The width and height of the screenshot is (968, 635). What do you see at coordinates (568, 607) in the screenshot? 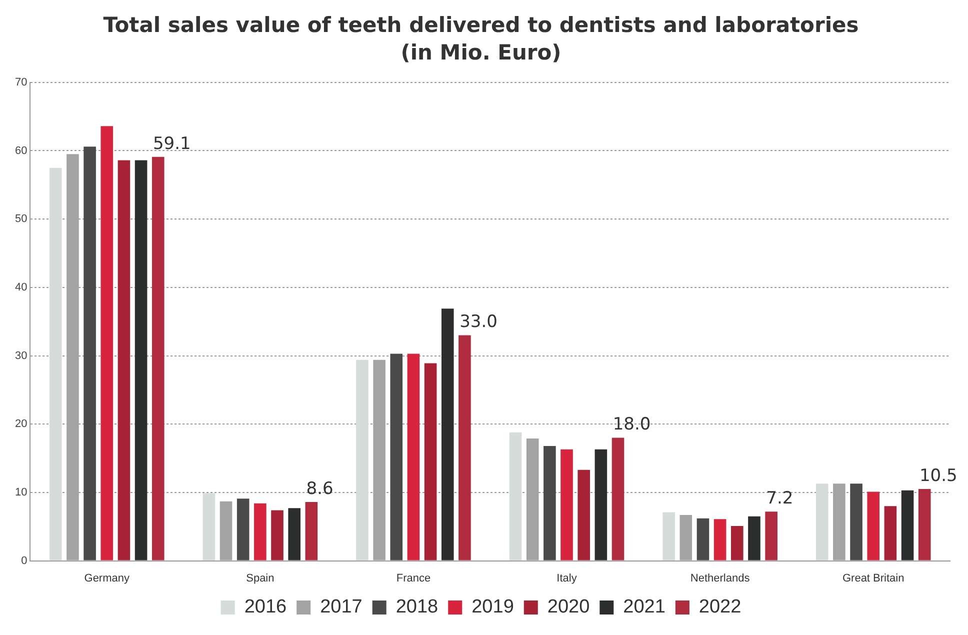
I see `legend-label: 2020` at bounding box center [568, 607].